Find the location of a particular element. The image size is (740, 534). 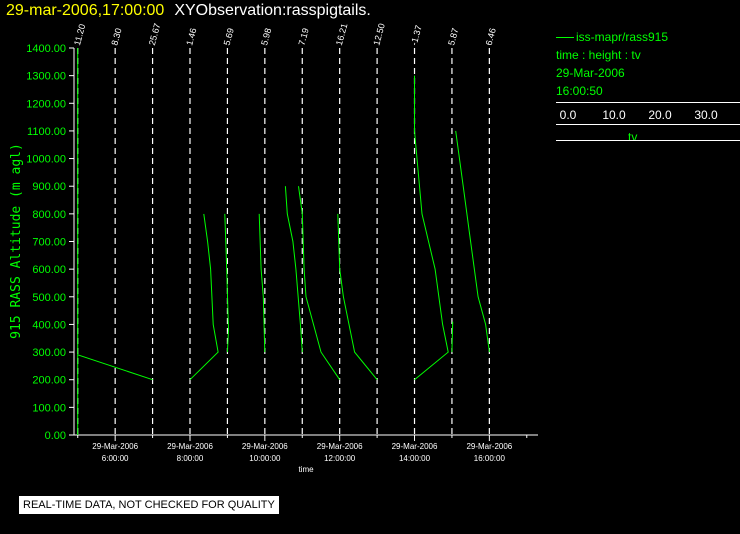

legend-series-label: iss-mapr/rass915 is located at coordinates (622, 37).